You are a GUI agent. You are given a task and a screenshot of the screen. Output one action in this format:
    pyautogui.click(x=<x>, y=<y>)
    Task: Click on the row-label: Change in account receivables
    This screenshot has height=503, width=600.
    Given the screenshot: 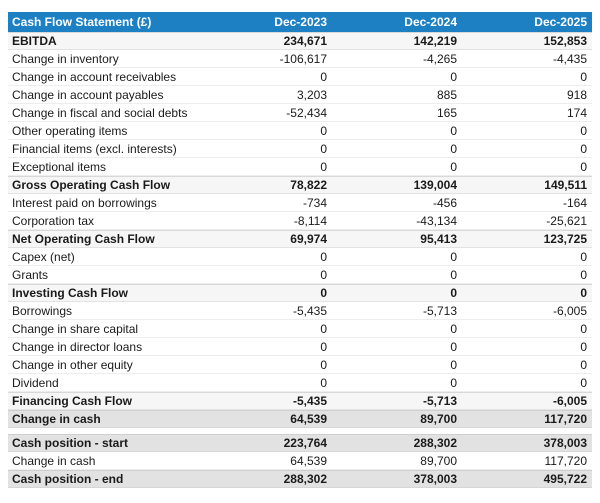 What is the action you would take?
    pyautogui.click(x=94, y=76)
    